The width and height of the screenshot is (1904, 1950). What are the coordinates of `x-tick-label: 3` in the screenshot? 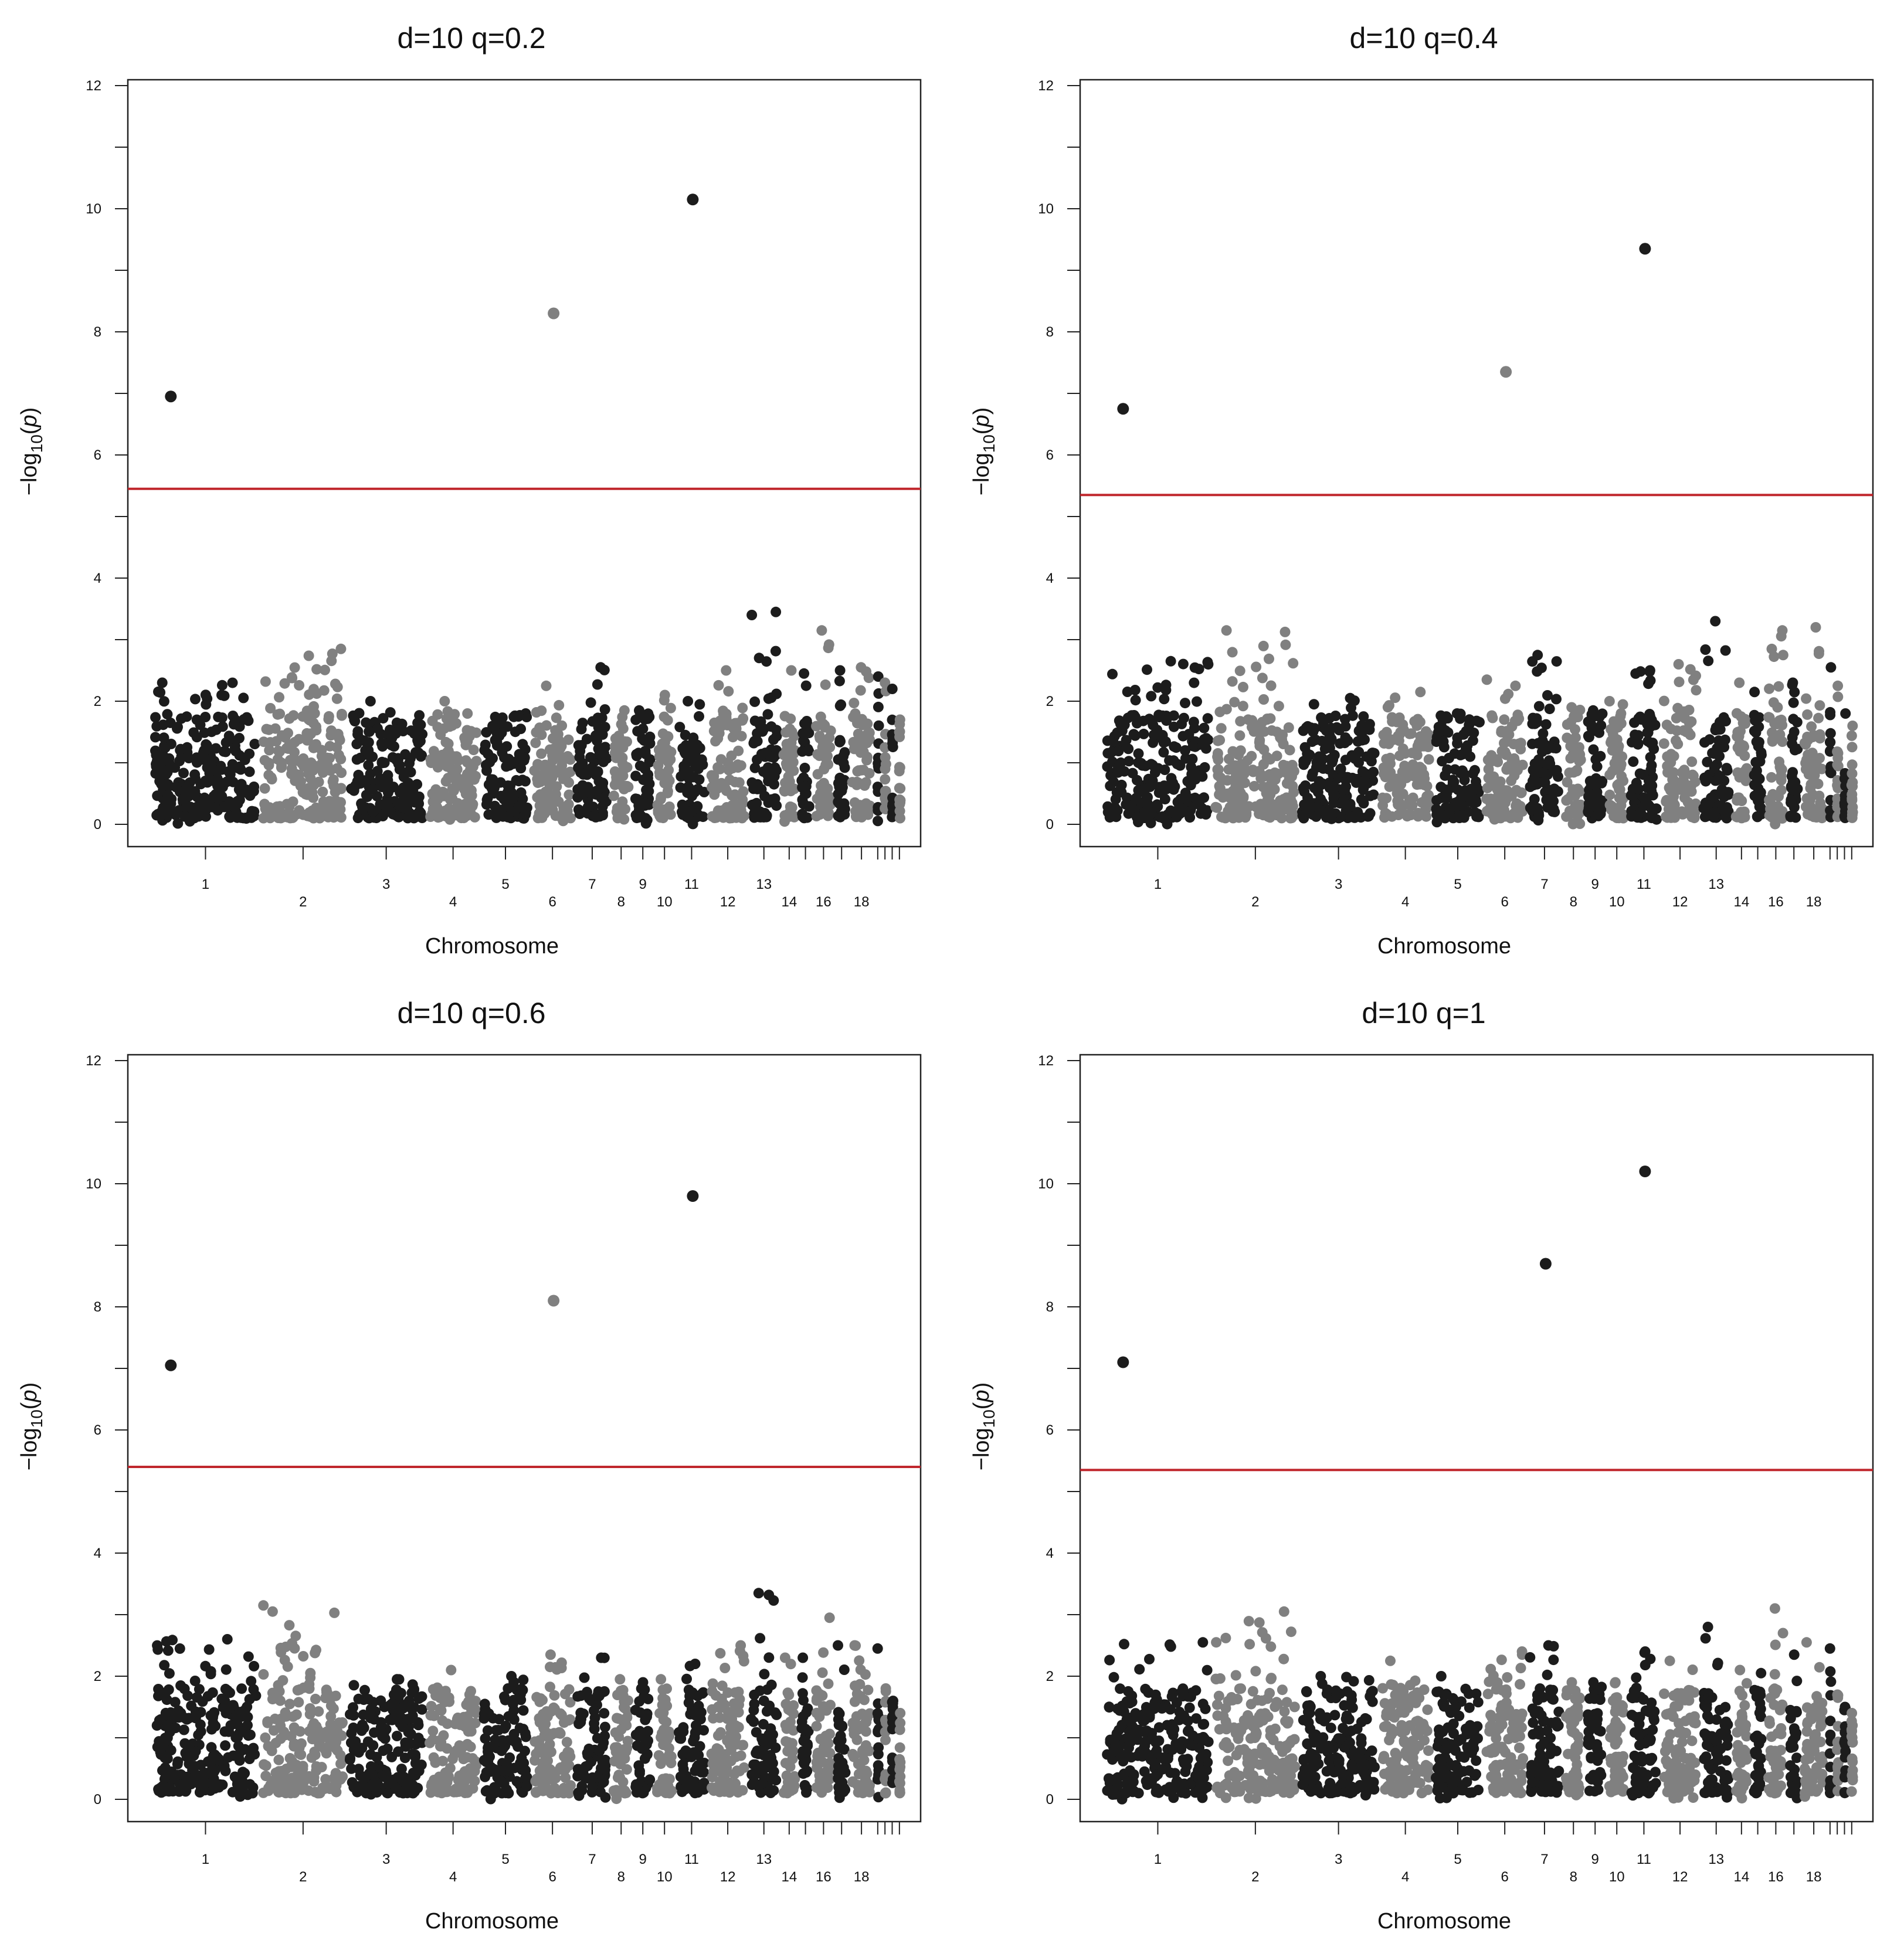 It's located at (386, 885).